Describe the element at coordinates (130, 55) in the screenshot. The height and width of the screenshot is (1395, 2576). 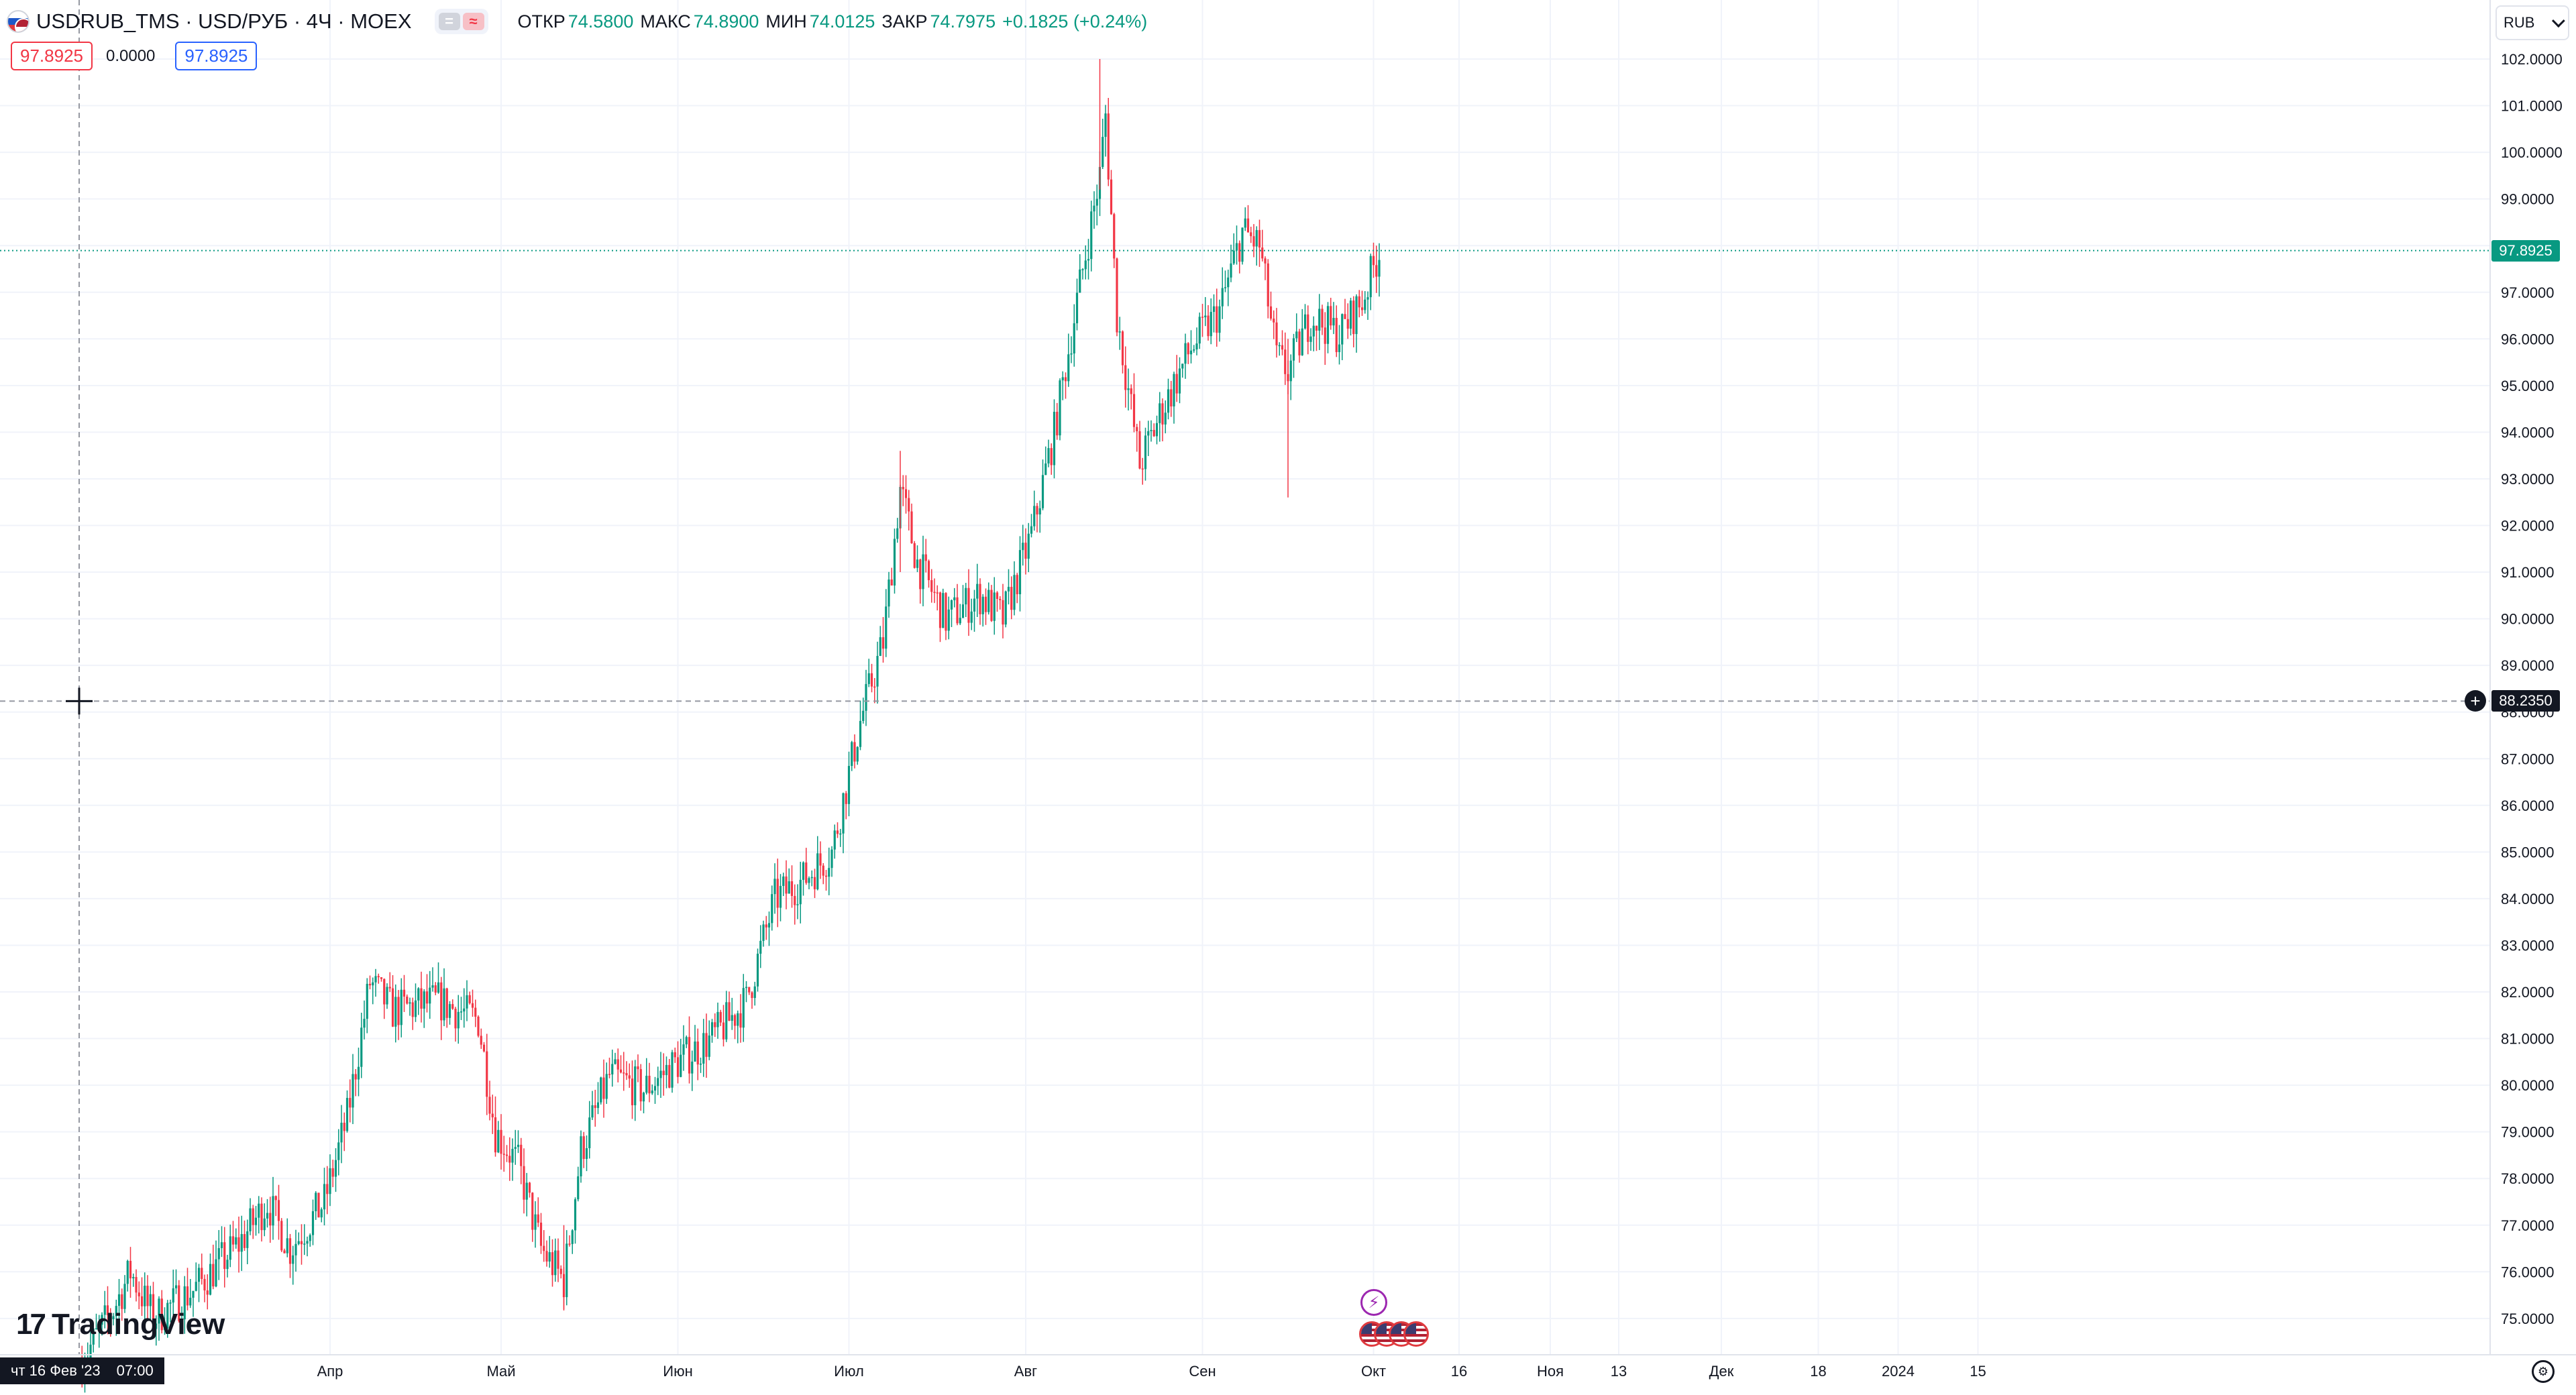
I see `spread-value: 0.0000` at that location.